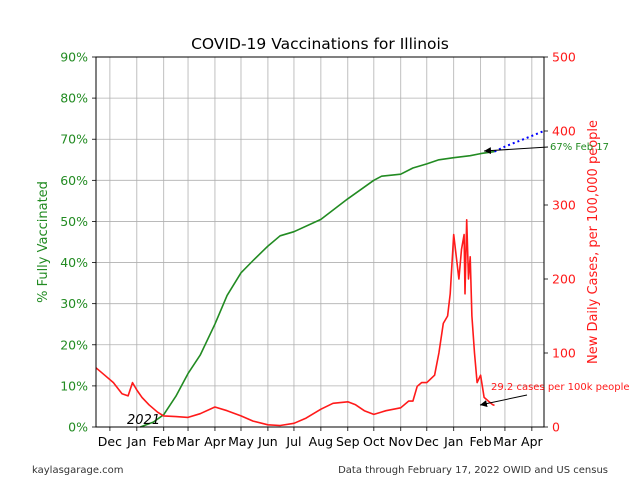 The height and width of the screenshot is (484, 640). I want to click on y-right-tick-label: 0, so click(556, 427).